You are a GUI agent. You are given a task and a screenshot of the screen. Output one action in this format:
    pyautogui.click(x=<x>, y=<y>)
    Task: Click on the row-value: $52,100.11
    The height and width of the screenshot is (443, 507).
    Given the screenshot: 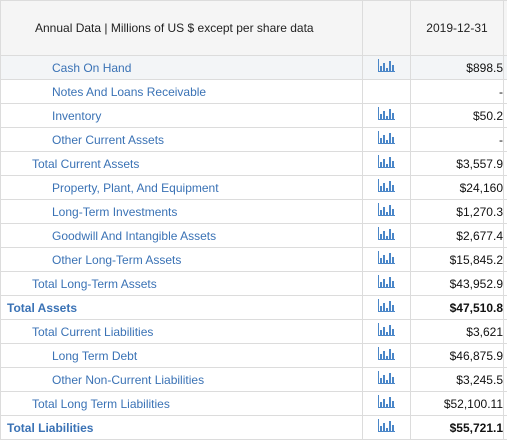 What is the action you would take?
    pyautogui.click(x=457, y=403)
    